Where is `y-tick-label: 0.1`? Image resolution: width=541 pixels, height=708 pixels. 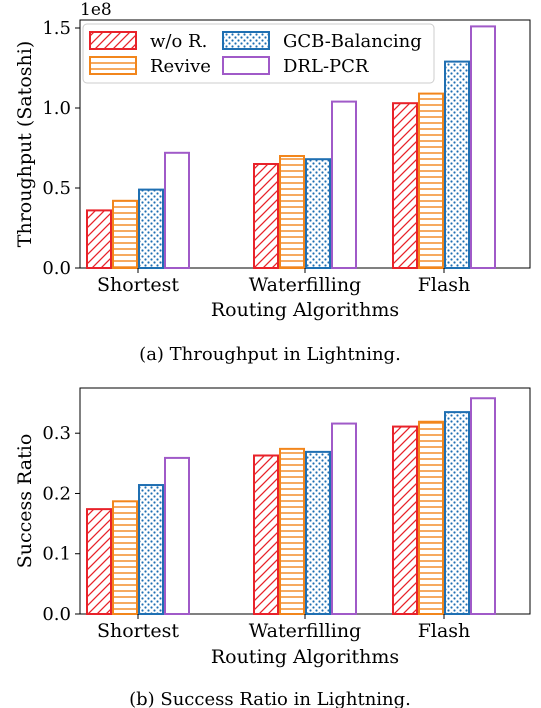 y-tick-label: 0.1 is located at coordinates (56, 554).